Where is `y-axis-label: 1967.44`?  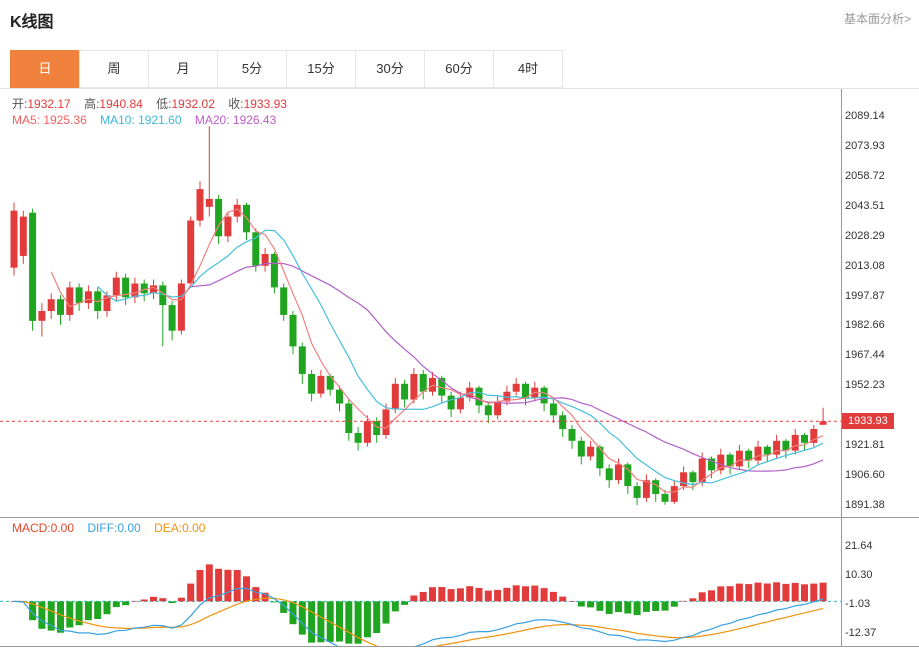
y-axis-label: 1967.44 is located at coordinates (865, 355).